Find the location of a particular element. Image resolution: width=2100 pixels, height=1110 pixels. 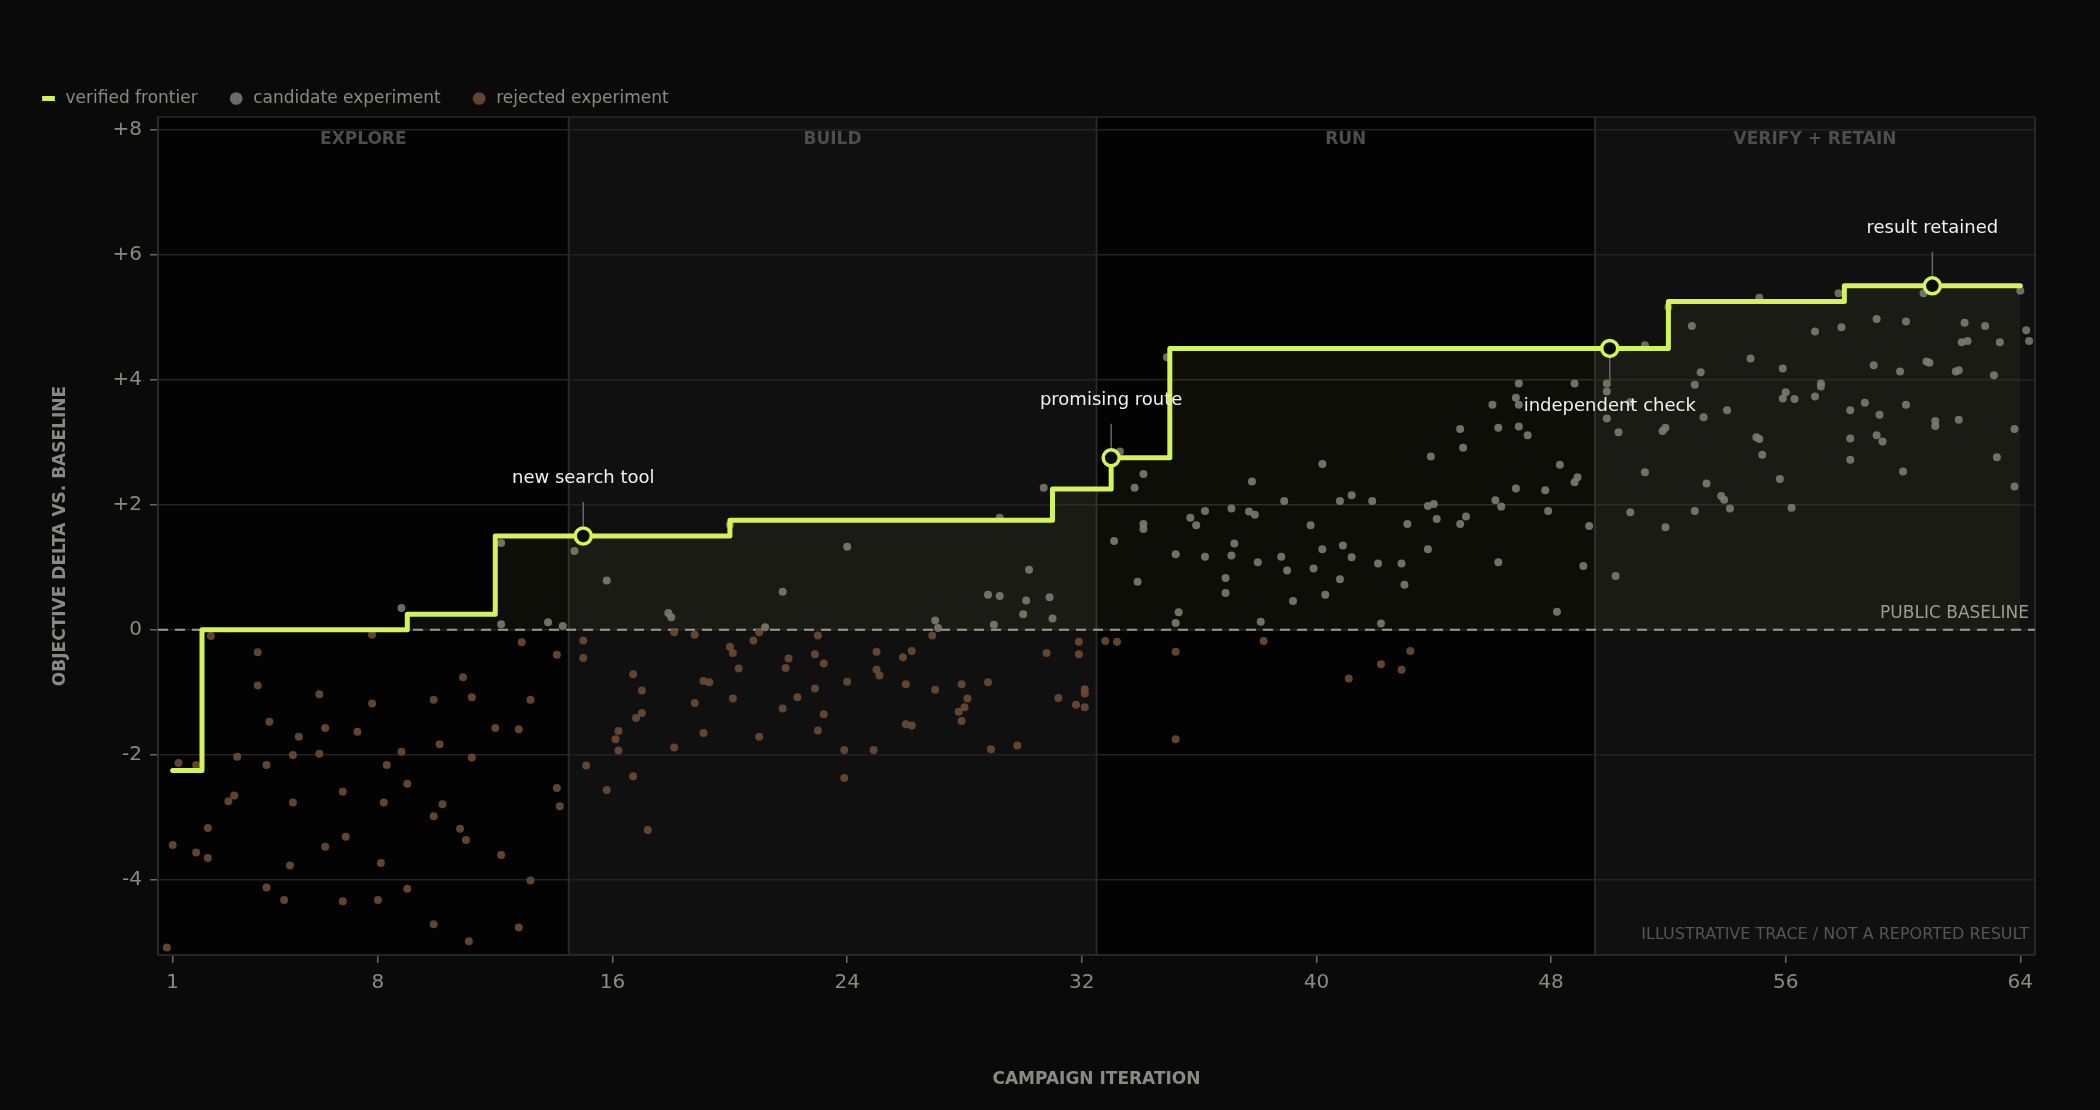

band-label: RUN is located at coordinates (1346, 137).